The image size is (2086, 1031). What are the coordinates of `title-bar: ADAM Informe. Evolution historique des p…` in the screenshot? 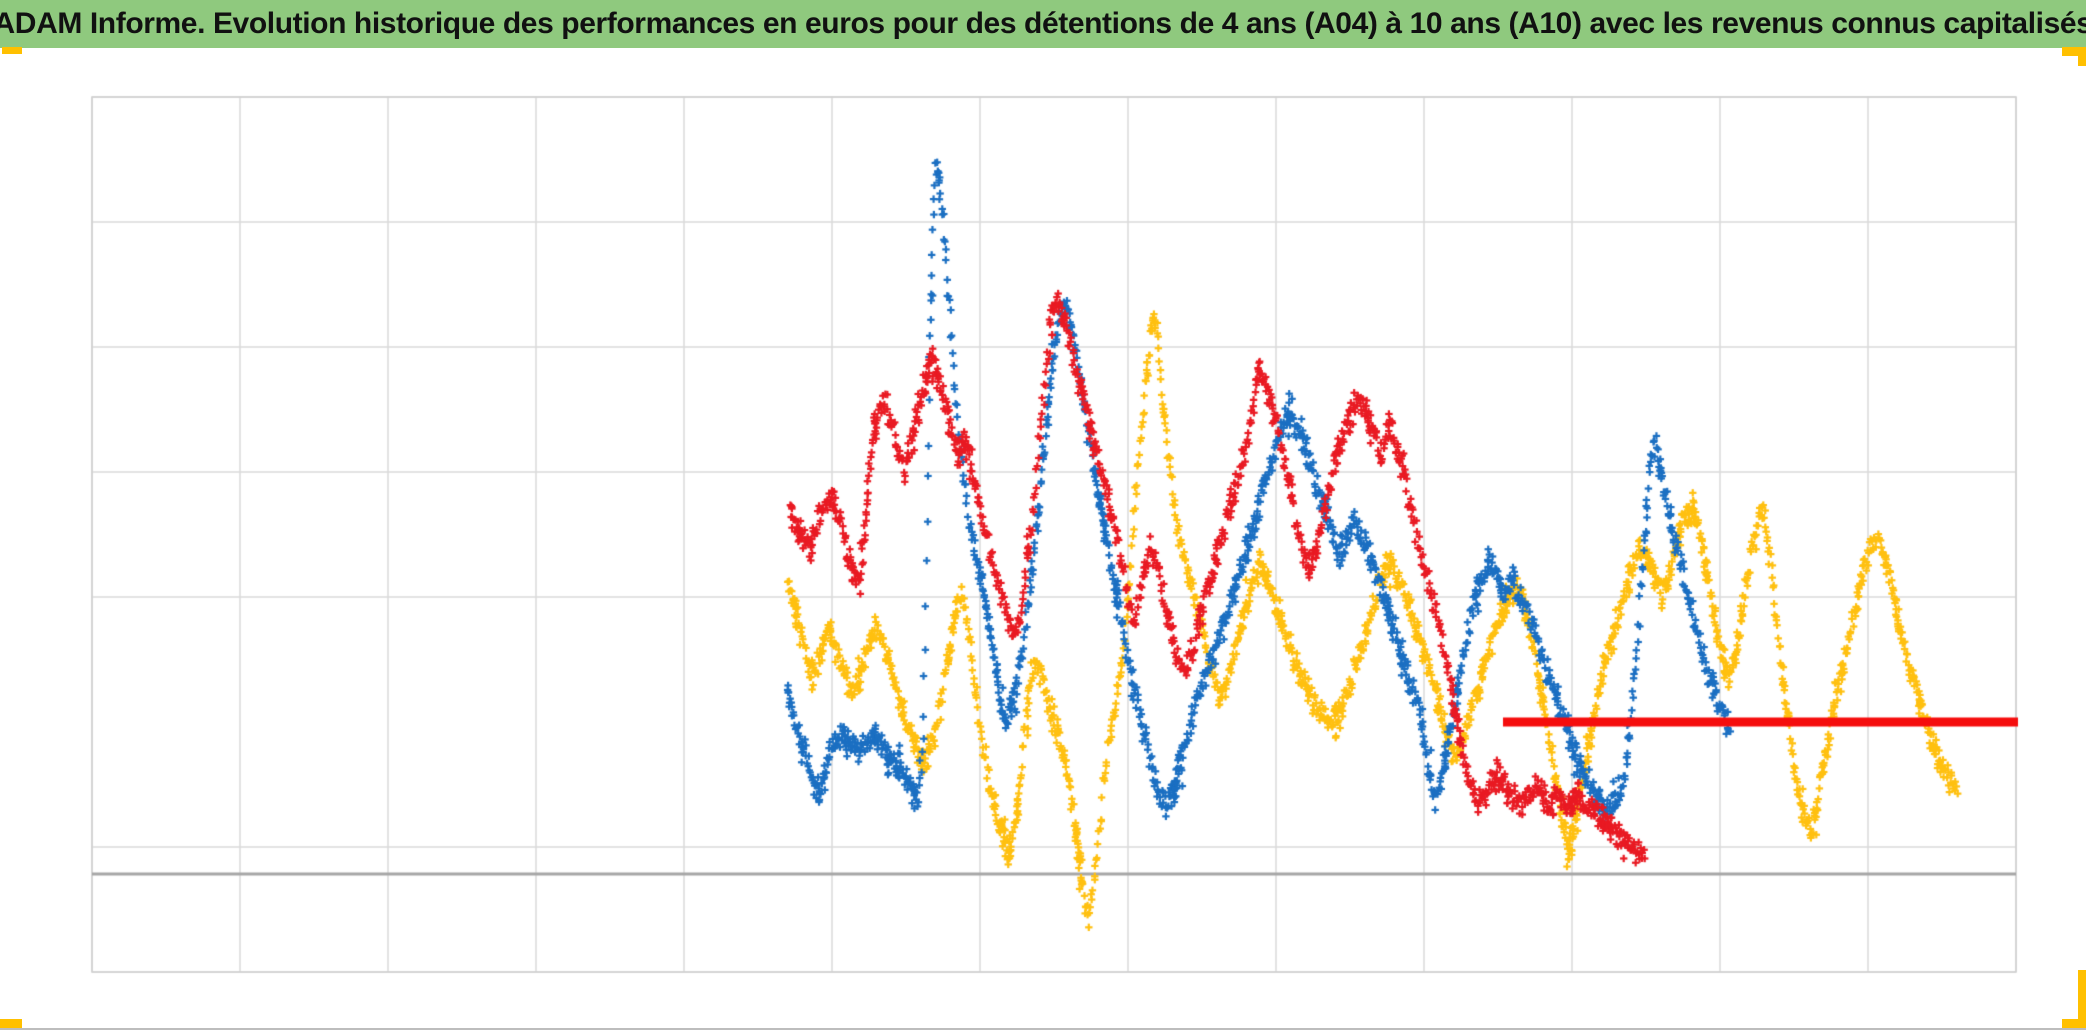 It's located at (1043, 24).